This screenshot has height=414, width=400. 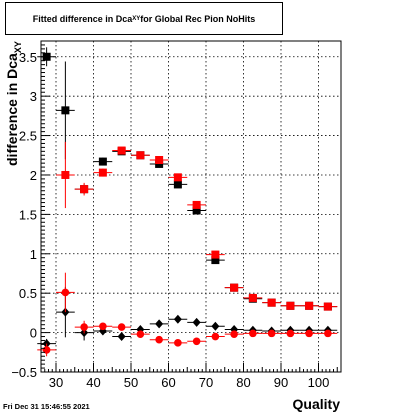 What do you see at coordinates (316, 404) in the screenshot?
I see `x-axis-label: Quality` at bounding box center [316, 404].